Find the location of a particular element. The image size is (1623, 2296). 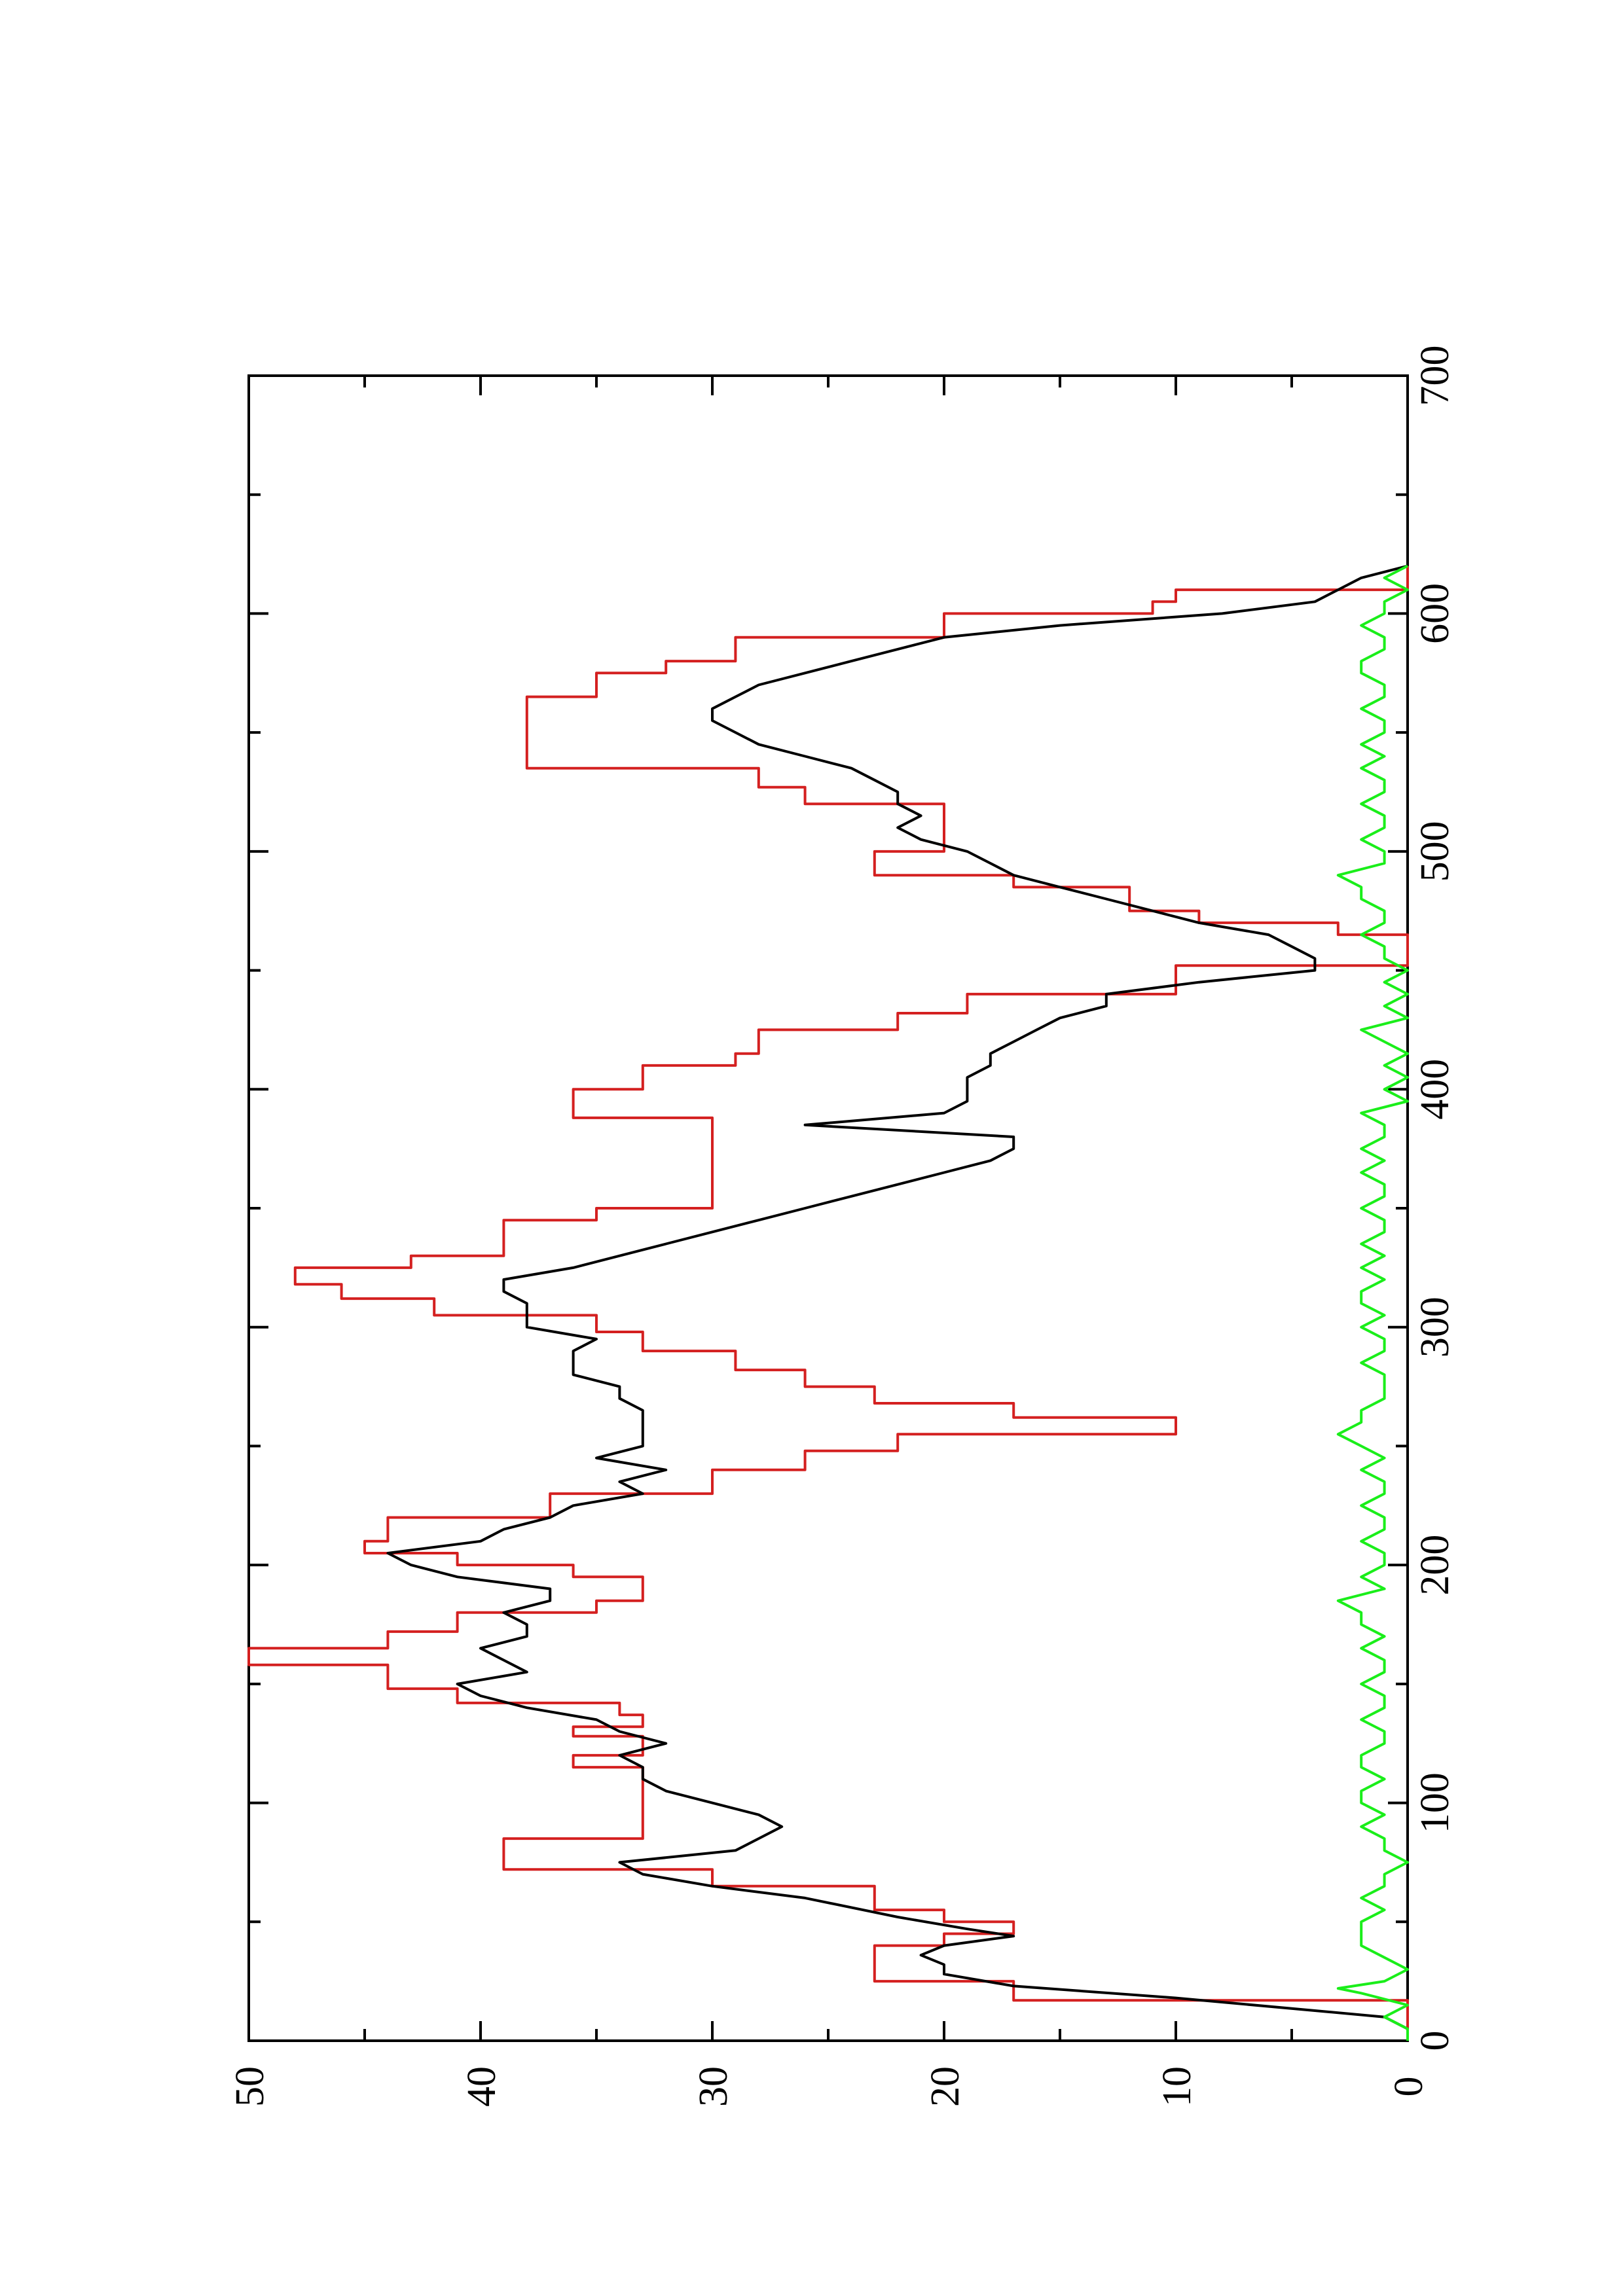

x-tick-label: 0 is located at coordinates (1435, 2041).